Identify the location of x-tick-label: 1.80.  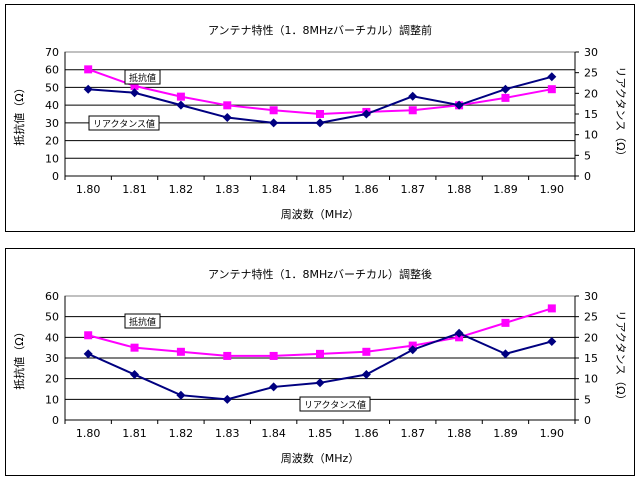
(88, 433).